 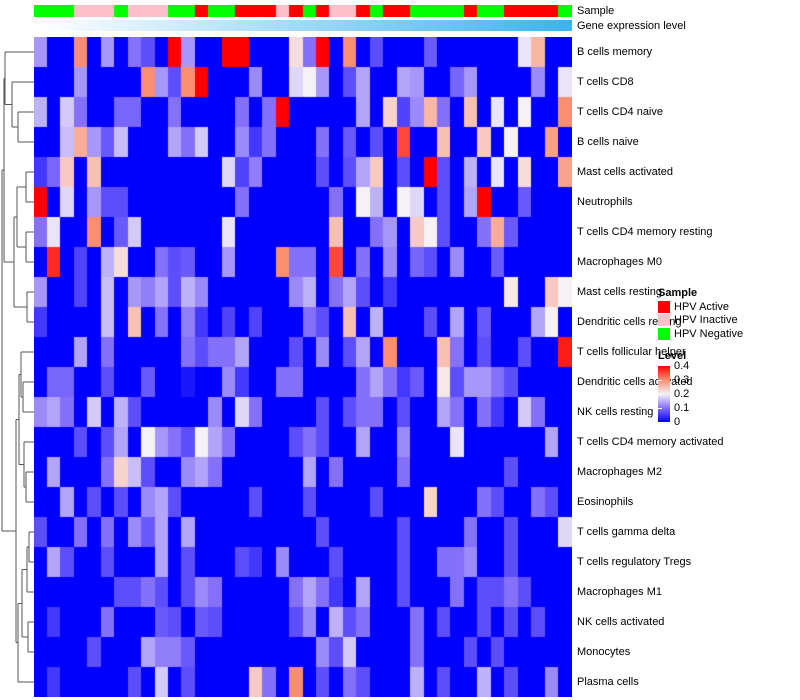 I want to click on row-label: Mast cells resting, so click(x=619, y=292).